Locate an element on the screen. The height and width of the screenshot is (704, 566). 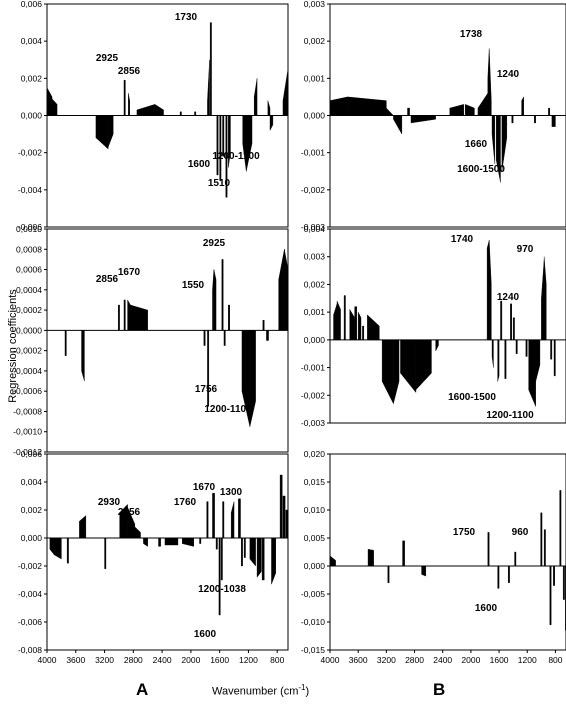
y-tick-label: -0,006 is located at coordinates (30, 227).